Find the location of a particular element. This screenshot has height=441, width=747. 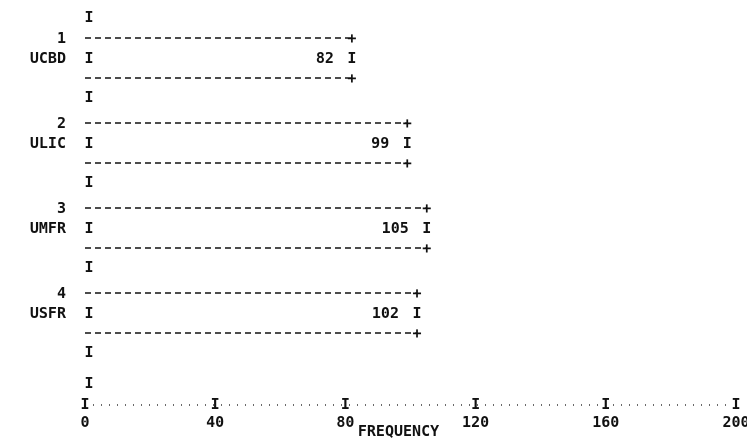

category-label: UCBD is located at coordinates (48, 58).